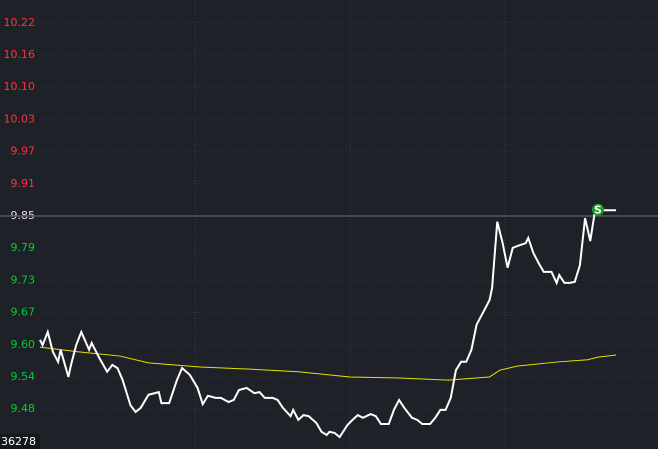 The image size is (658, 449). What do you see at coordinates (23, 247) in the screenshot?
I see `y-tick-label: 9.79` at bounding box center [23, 247].